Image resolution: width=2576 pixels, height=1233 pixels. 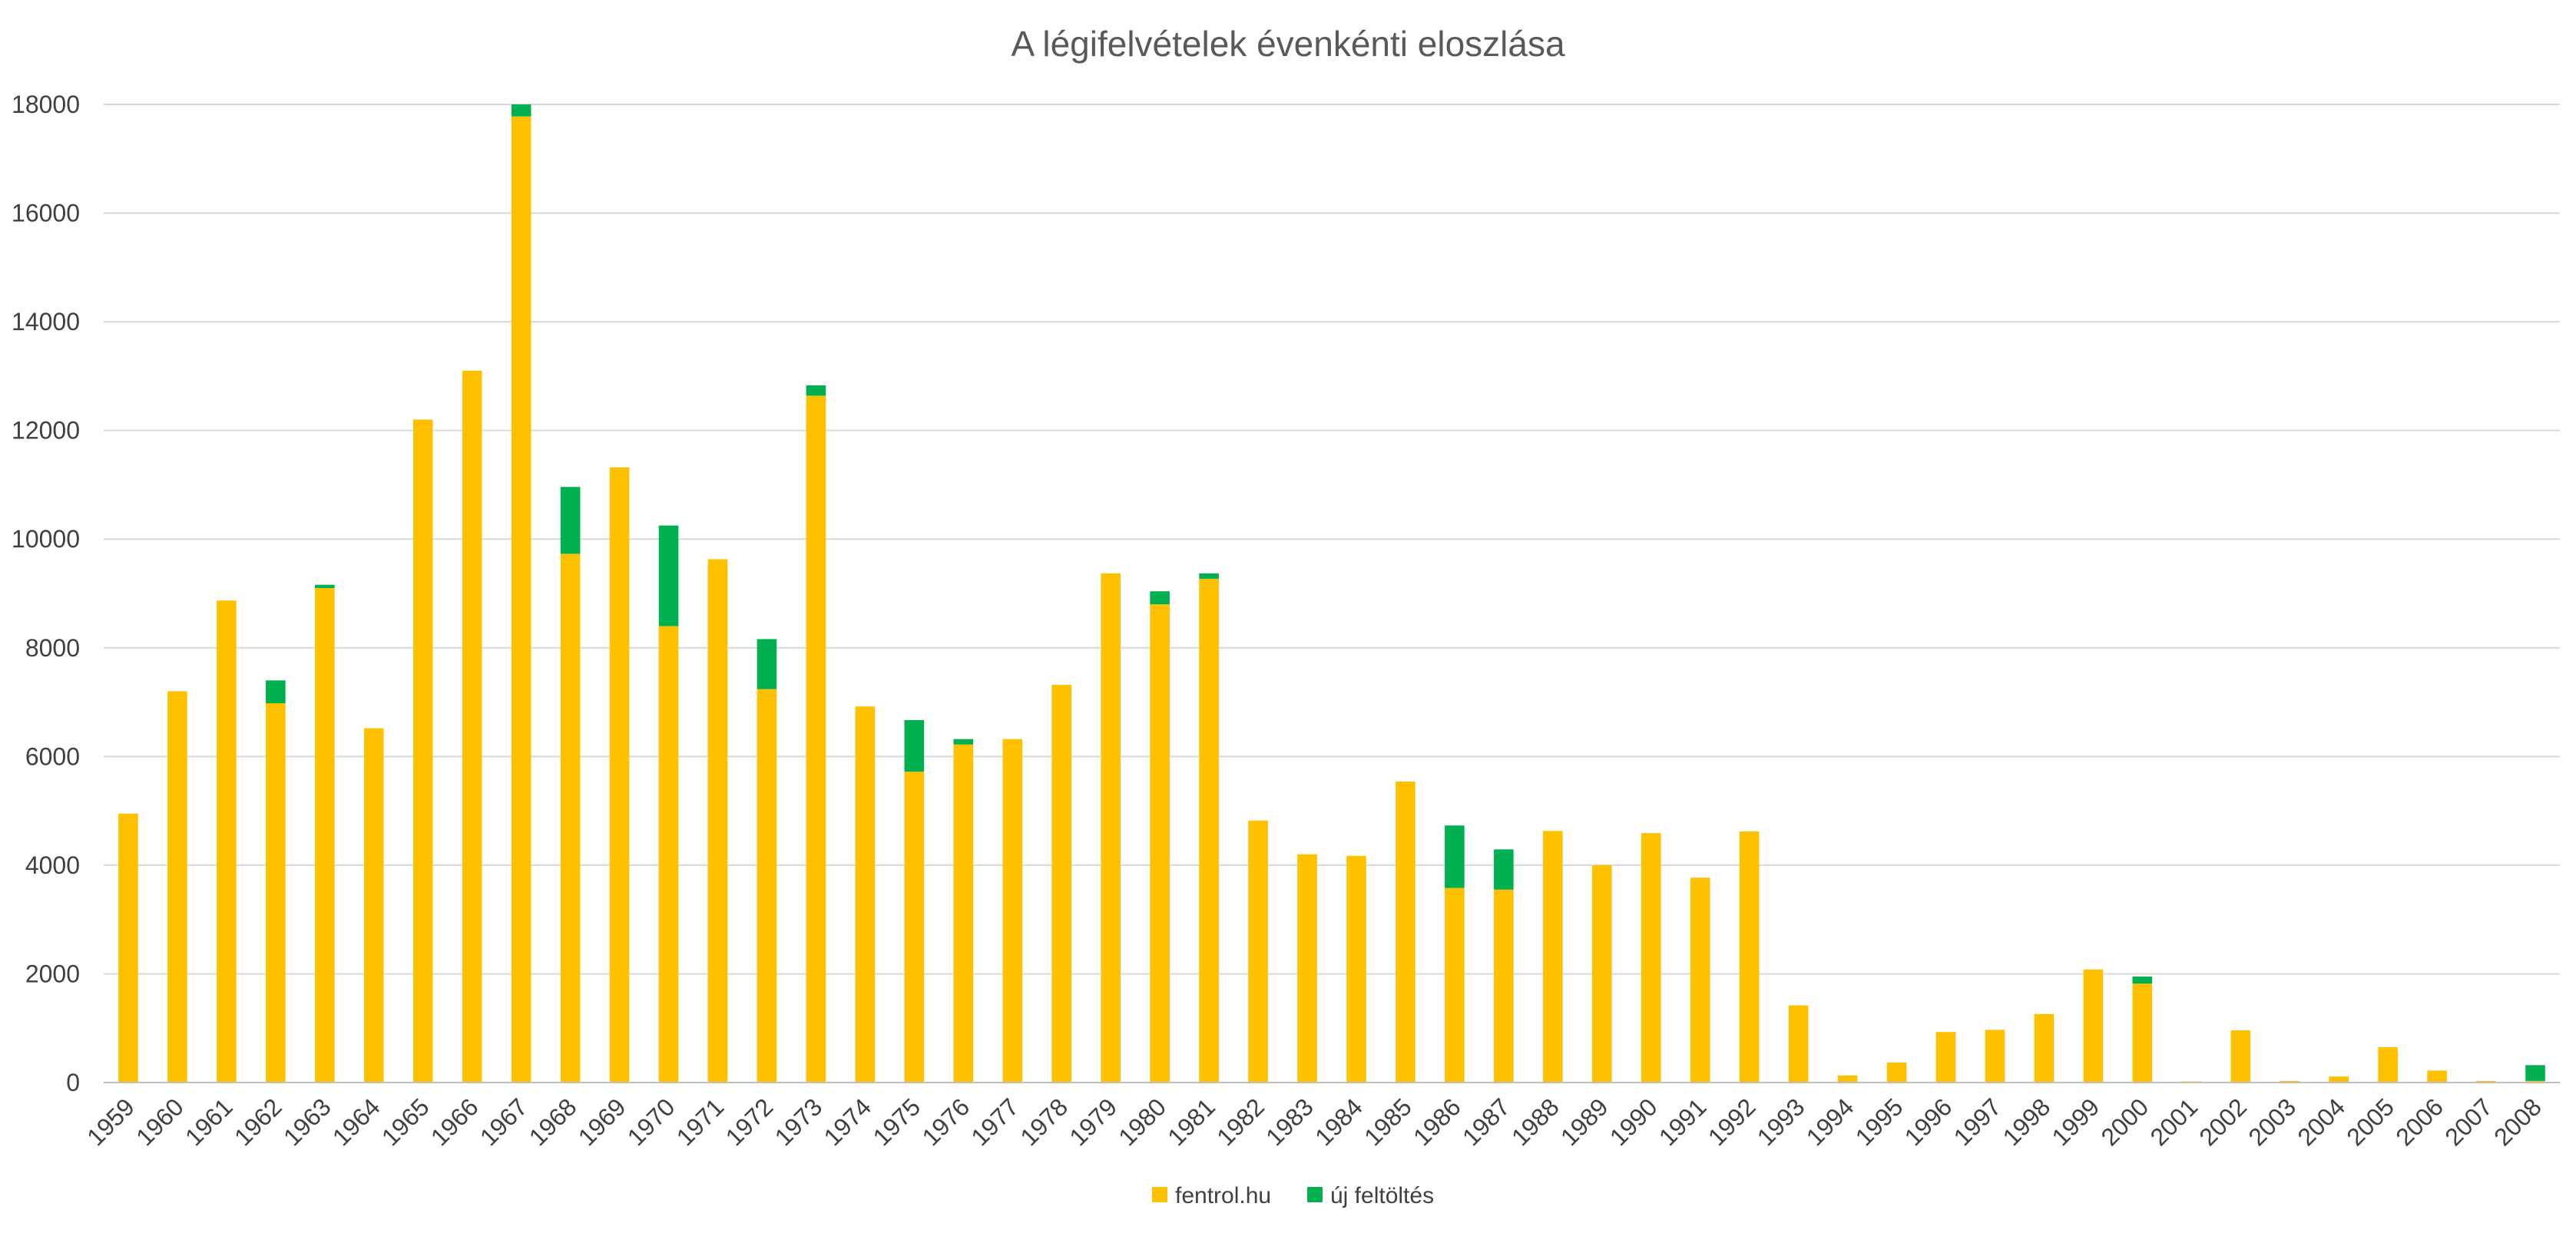 What do you see at coordinates (1553, 957) in the screenshot?
I see `bar-fentrol-1988` at bounding box center [1553, 957].